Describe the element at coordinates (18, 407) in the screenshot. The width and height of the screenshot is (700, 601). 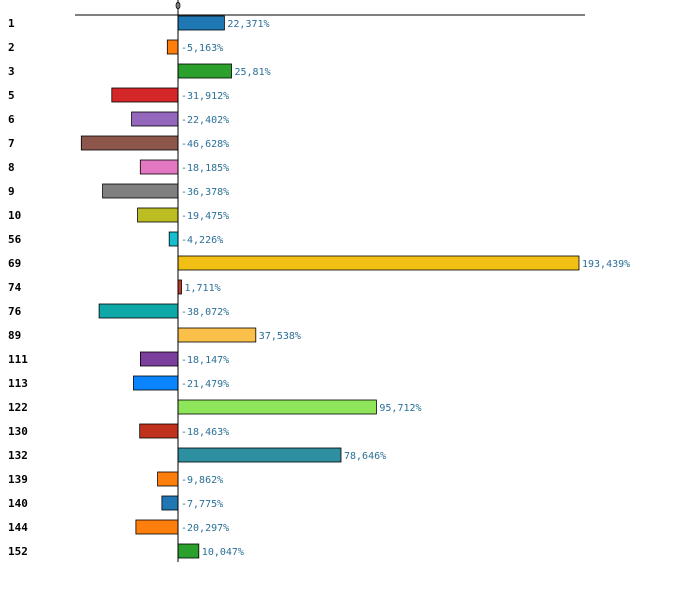
I see `category-label: 122` at that location.